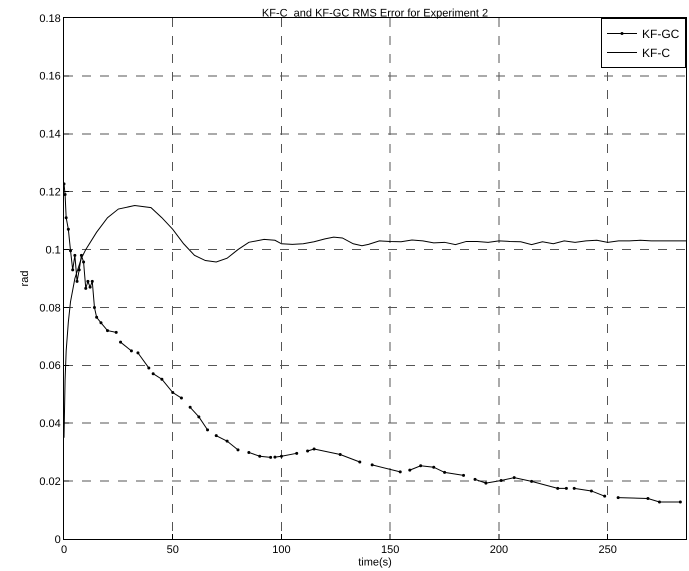  I want to click on x-tick-label: 100, so click(281, 550).